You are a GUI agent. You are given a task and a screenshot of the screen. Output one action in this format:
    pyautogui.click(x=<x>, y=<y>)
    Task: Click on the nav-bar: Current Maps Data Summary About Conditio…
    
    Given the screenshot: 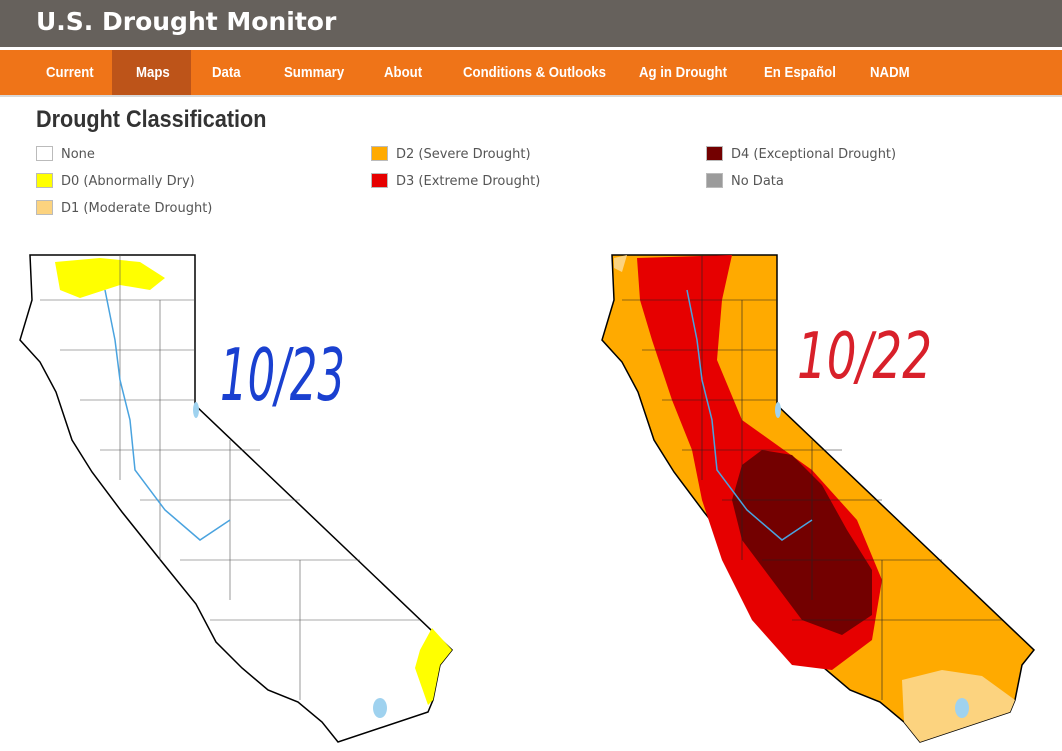 What is the action you would take?
    pyautogui.click(x=531, y=73)
    